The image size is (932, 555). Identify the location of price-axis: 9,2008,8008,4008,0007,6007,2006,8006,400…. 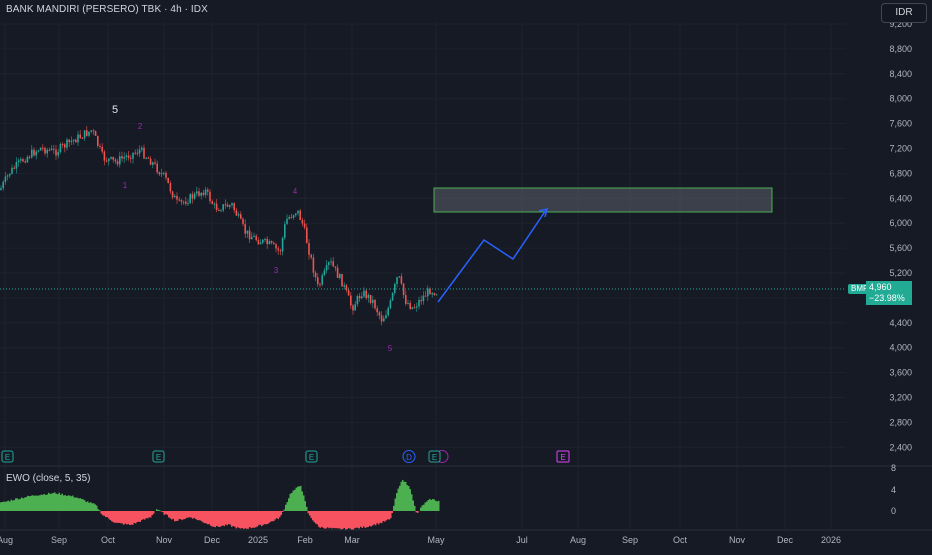
(900, 235).